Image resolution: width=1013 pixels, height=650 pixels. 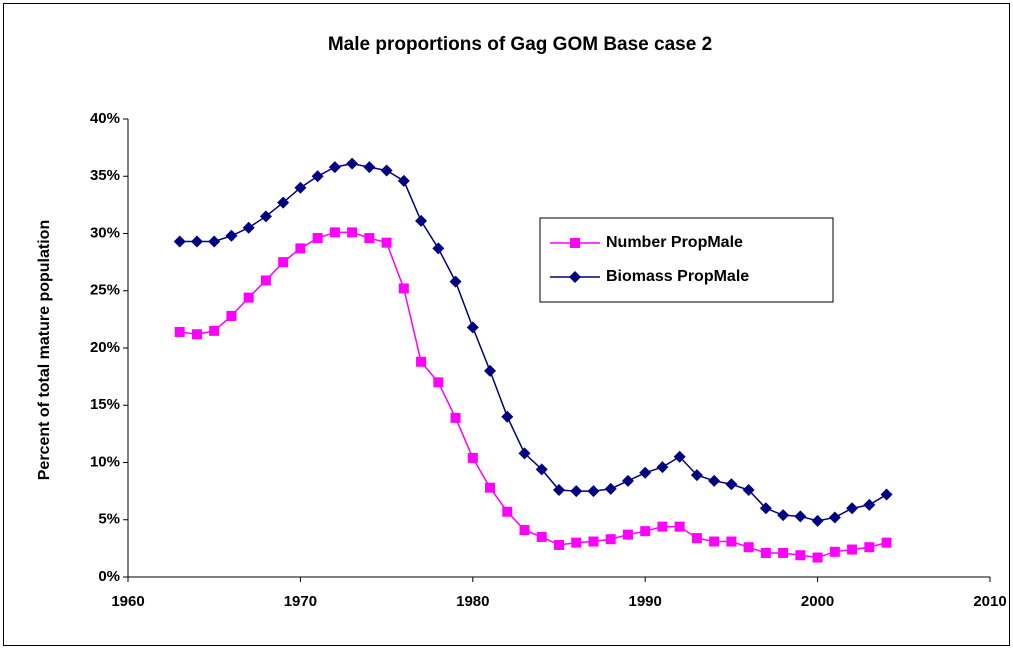 I want to click on y-tick-label: 15%, so click(x=105, y=404).